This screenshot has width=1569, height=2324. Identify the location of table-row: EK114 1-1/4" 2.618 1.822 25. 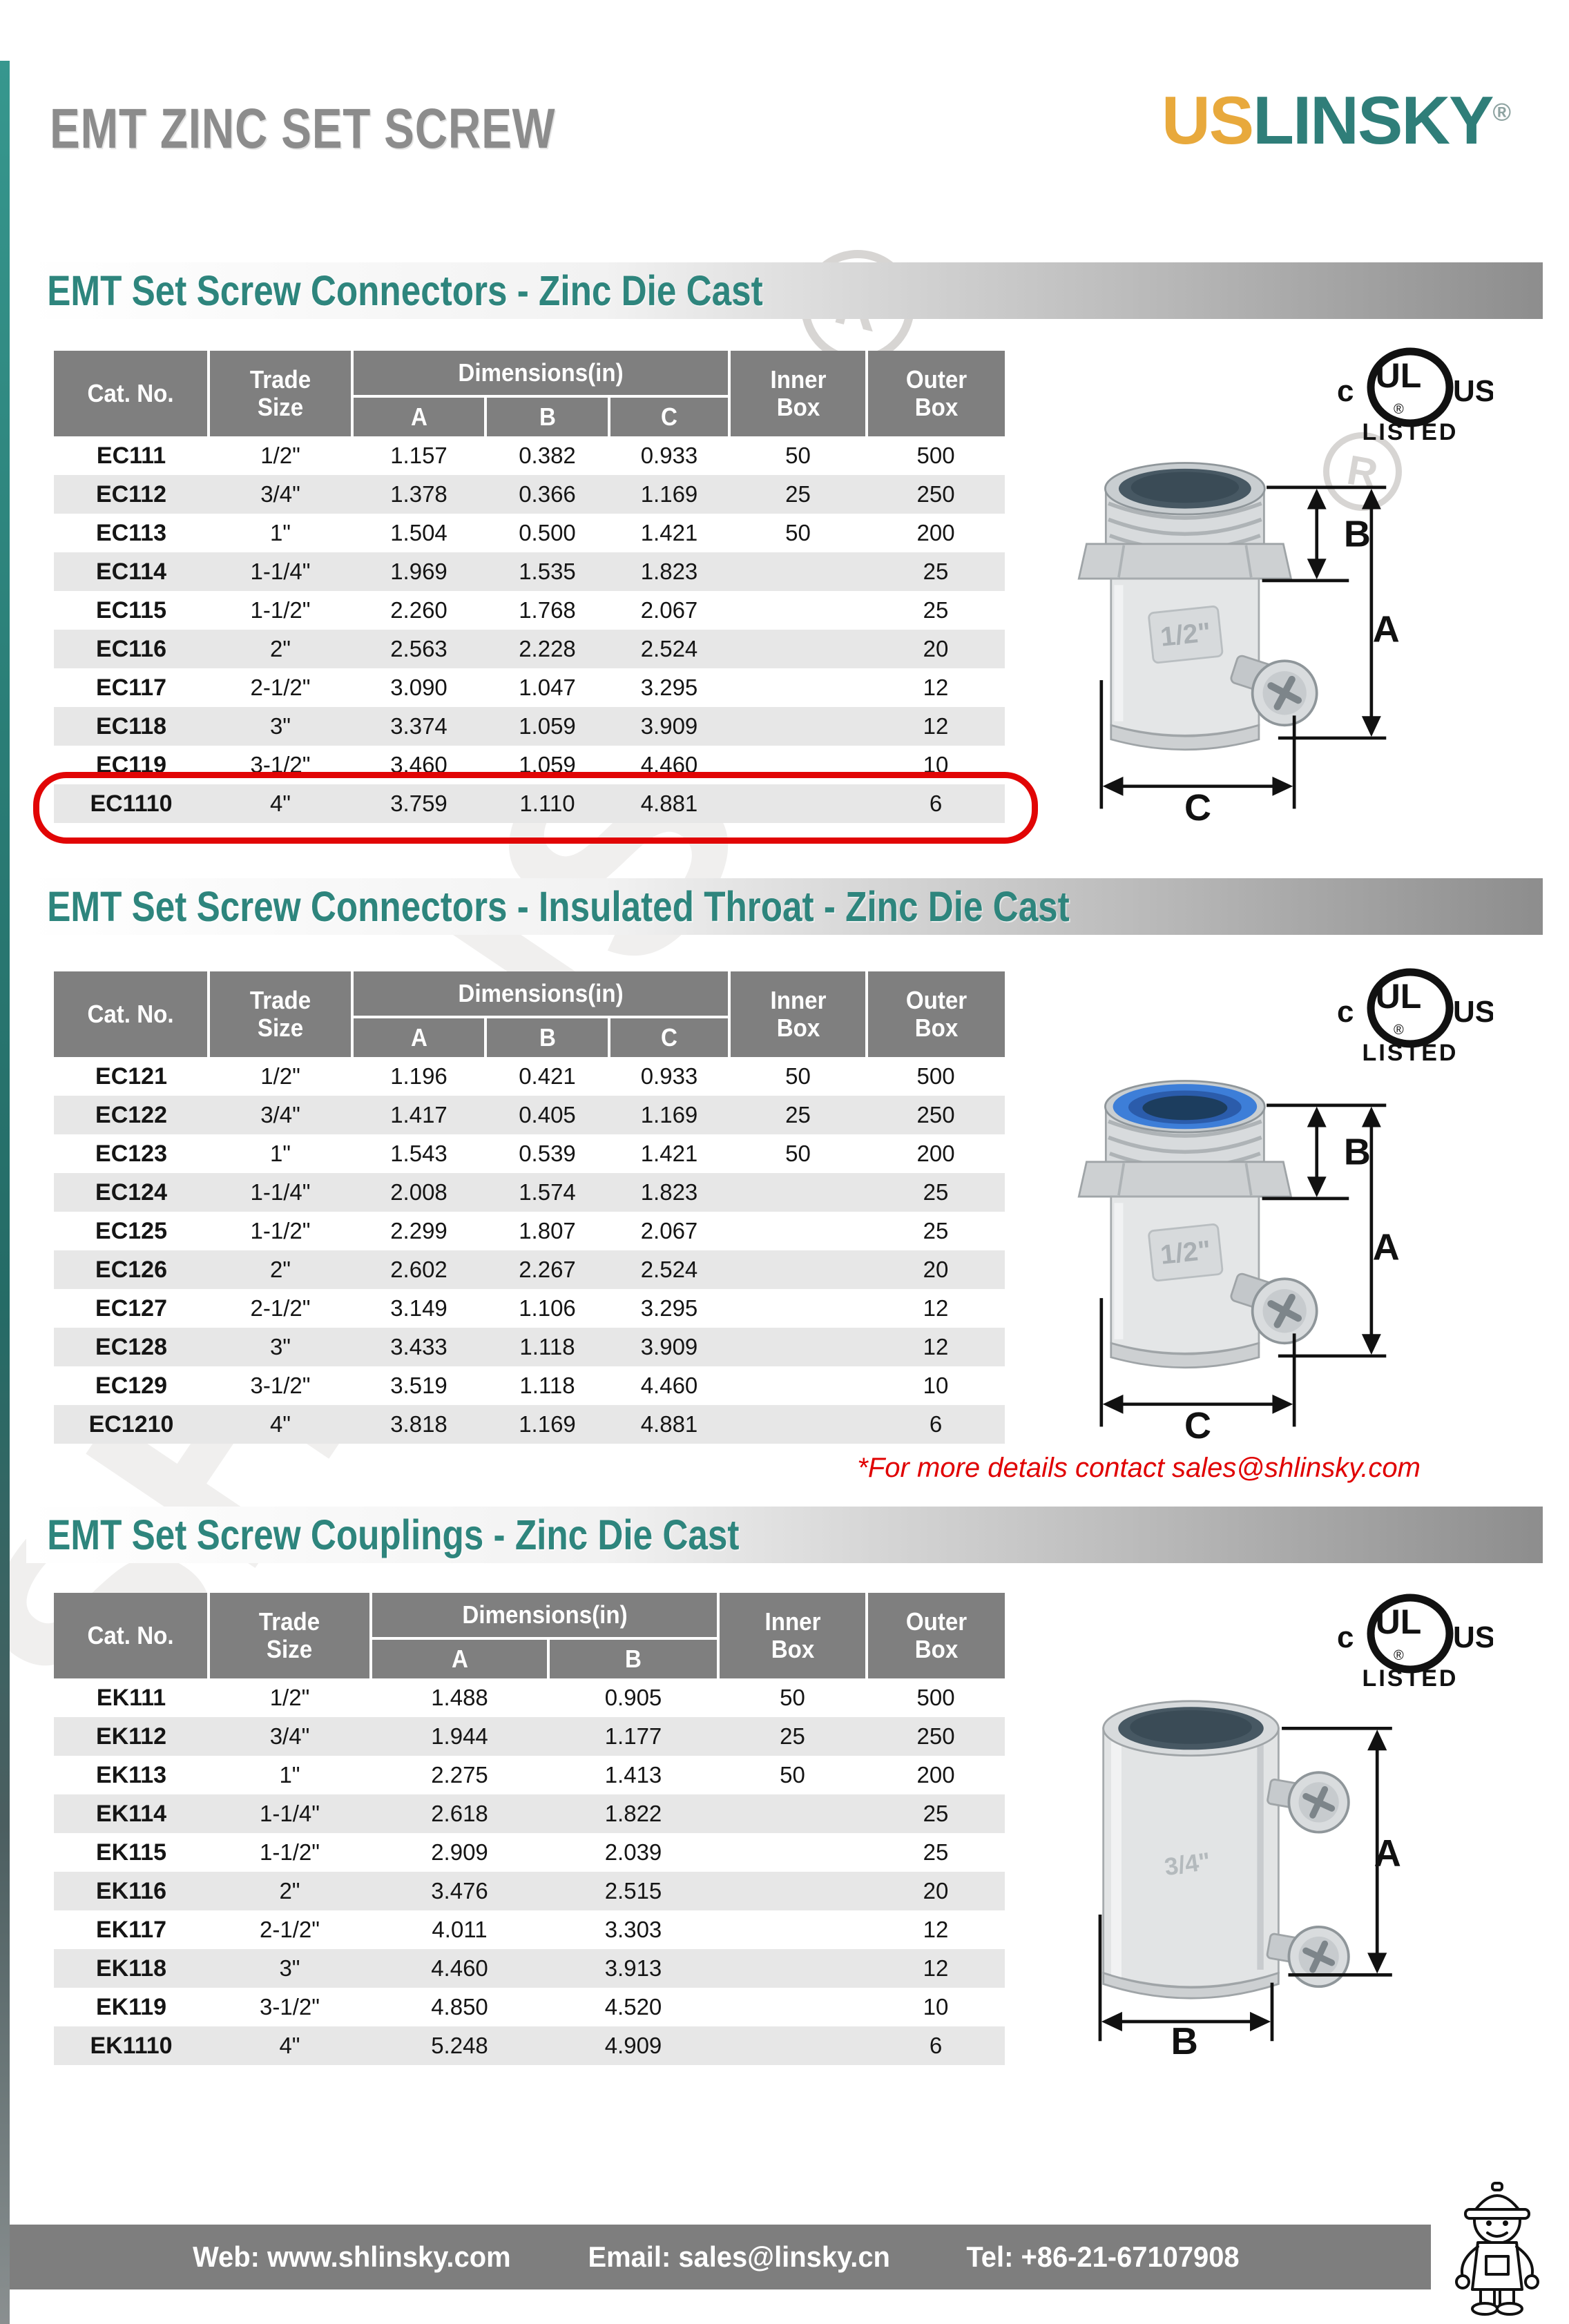
(529, 1813).